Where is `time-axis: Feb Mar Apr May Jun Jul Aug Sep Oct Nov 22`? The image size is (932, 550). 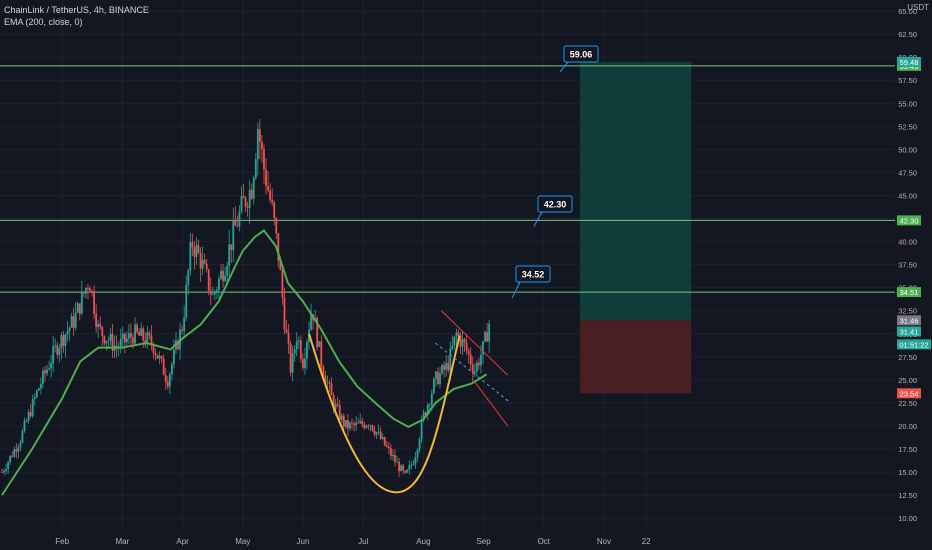
time-axis: Feb Mar Apr May Jun Jul Aug Sep Oct Nov 22 is located at coordinates (353, 541).